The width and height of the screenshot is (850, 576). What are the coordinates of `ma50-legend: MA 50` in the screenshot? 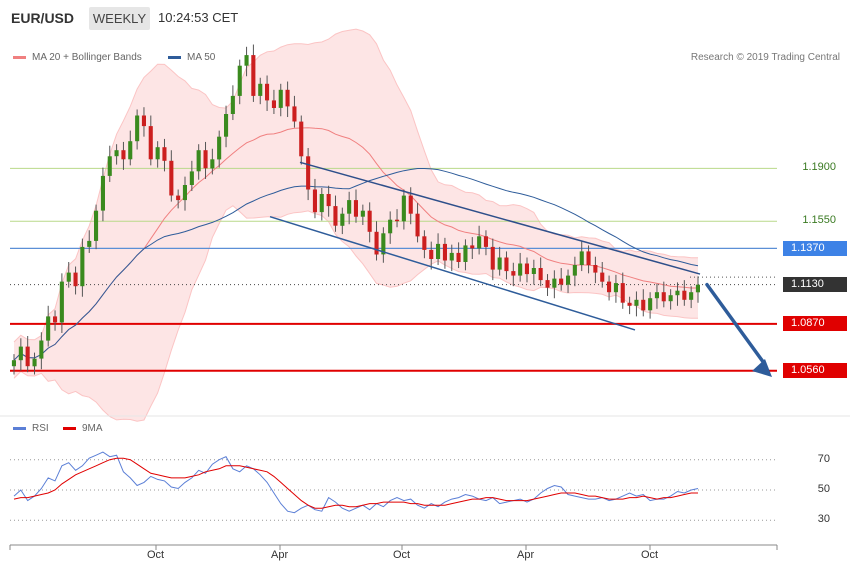 It's located at (191, 57).